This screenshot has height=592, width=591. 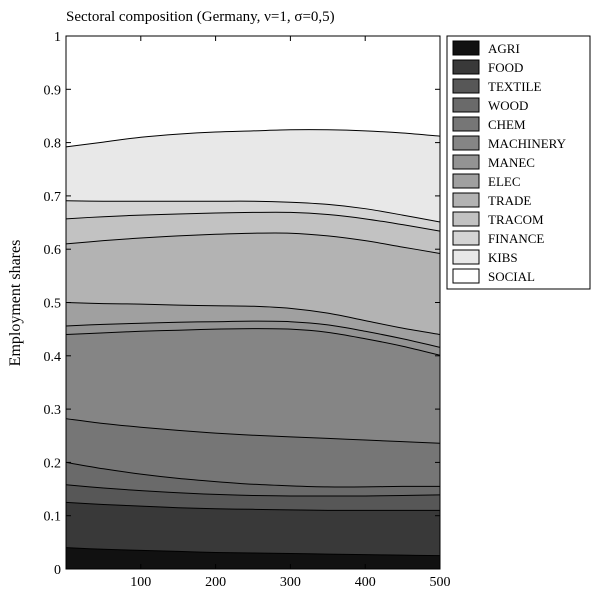 I want to click on y-tick-label: 0.6, so click(x=53, y=250).